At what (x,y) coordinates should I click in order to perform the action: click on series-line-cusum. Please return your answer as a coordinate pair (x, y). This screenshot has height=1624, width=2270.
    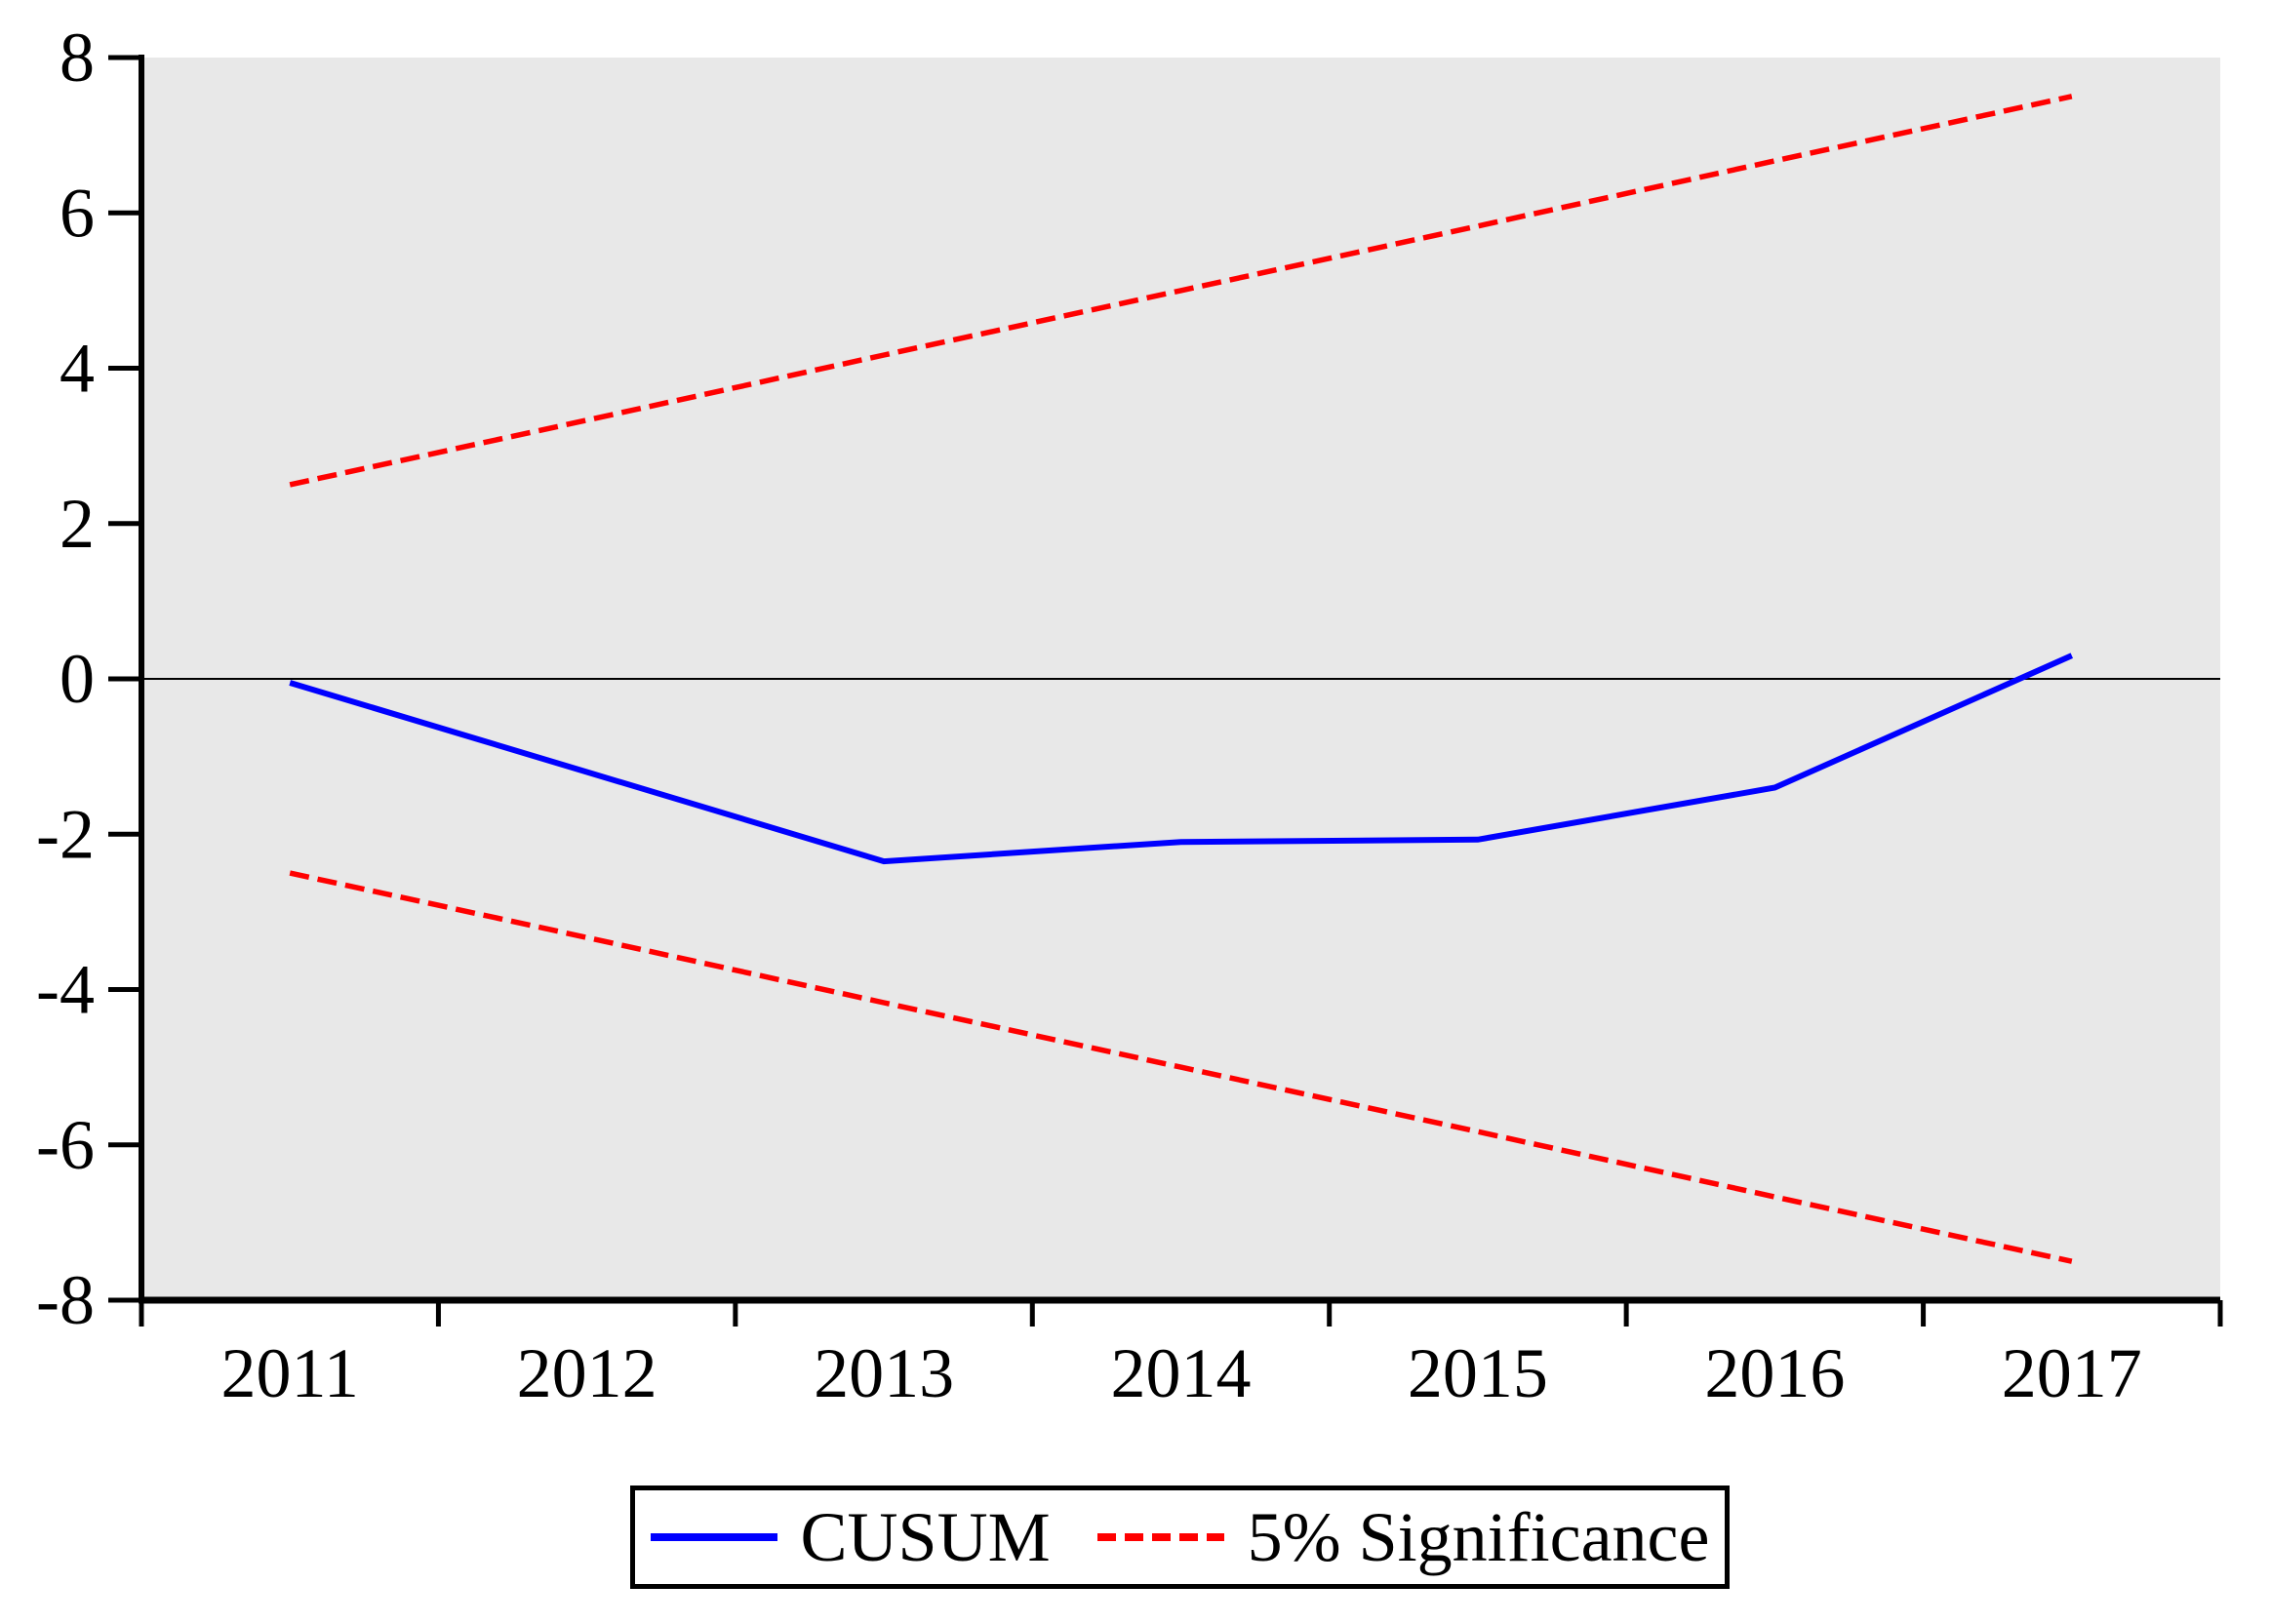
    Looking at the image, I should click on (1181, 759).